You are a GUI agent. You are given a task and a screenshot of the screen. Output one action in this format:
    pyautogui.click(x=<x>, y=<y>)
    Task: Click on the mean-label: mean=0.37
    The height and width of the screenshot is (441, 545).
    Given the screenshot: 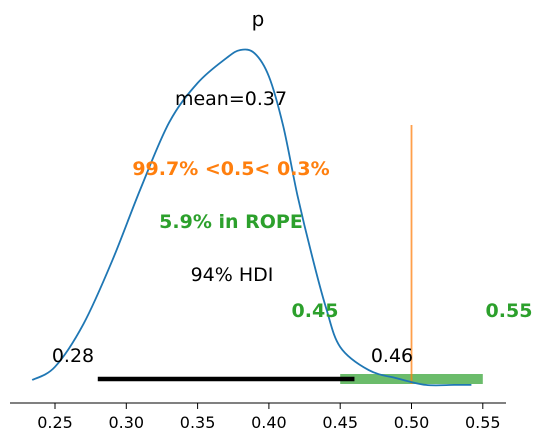 What is the action you would take?
    pyautogui.click(x=231, y=99)
    